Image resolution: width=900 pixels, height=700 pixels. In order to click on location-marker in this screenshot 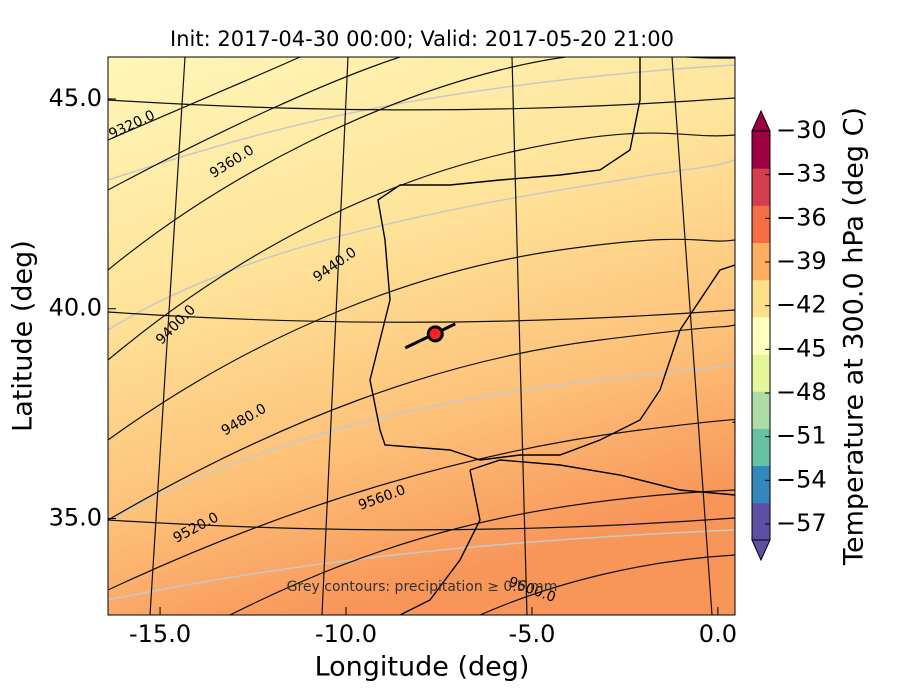, I will do `click(435, 334)`.